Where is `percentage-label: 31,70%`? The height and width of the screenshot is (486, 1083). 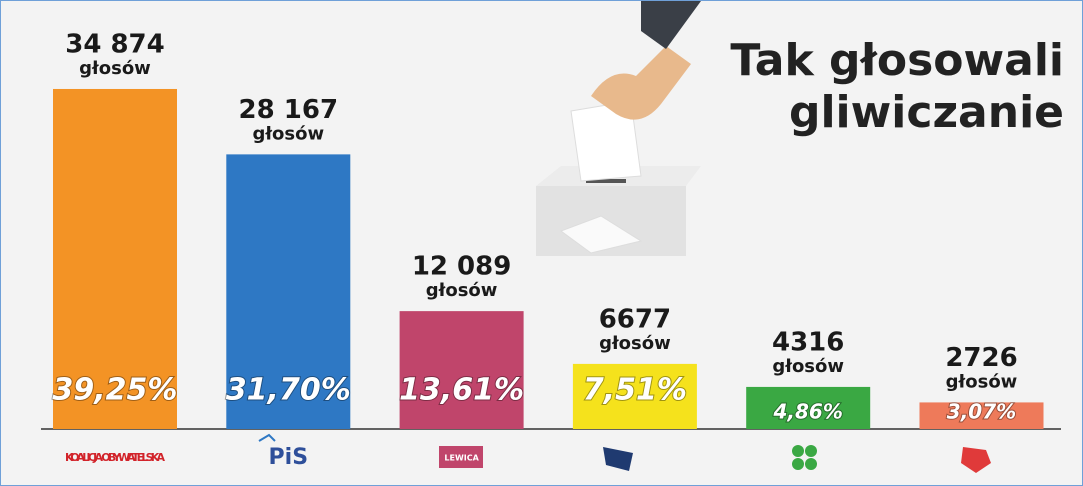 percentage-label: 31,70% is located at coordinates (288, 390).